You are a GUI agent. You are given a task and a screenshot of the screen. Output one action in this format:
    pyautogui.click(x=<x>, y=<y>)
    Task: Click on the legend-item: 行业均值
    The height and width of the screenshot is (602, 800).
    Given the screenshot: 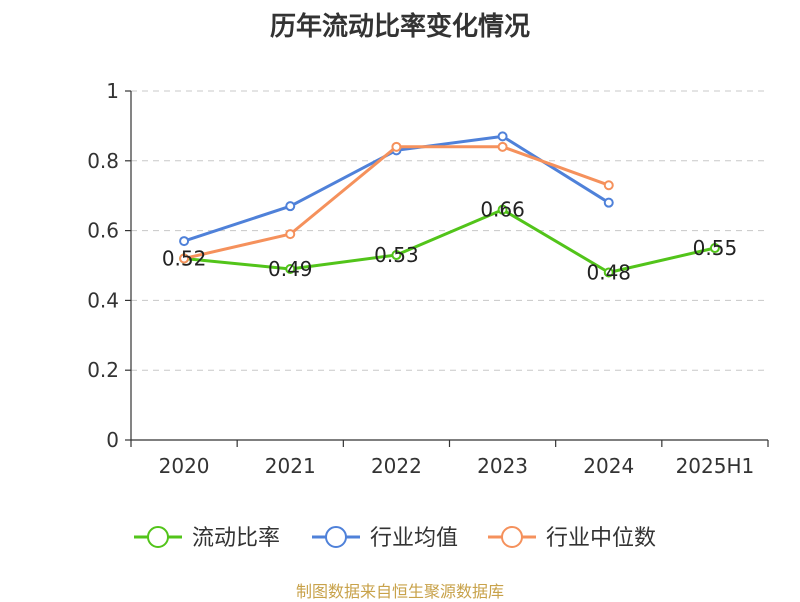 What is the action you would take?
    pyautogui.click(x=385, y=538)
    